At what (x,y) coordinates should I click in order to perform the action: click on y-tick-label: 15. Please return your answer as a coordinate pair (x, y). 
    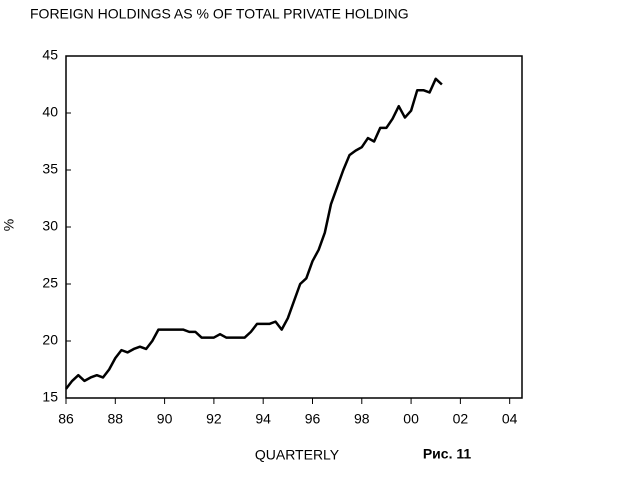
    Looking at the image, I should click on (50, 397).